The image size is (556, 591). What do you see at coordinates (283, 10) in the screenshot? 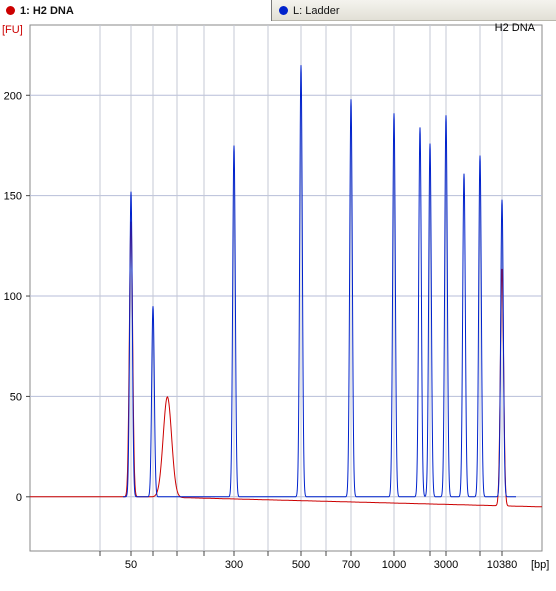
I see `ladder-color-icon` at bounding box center [283, 10].